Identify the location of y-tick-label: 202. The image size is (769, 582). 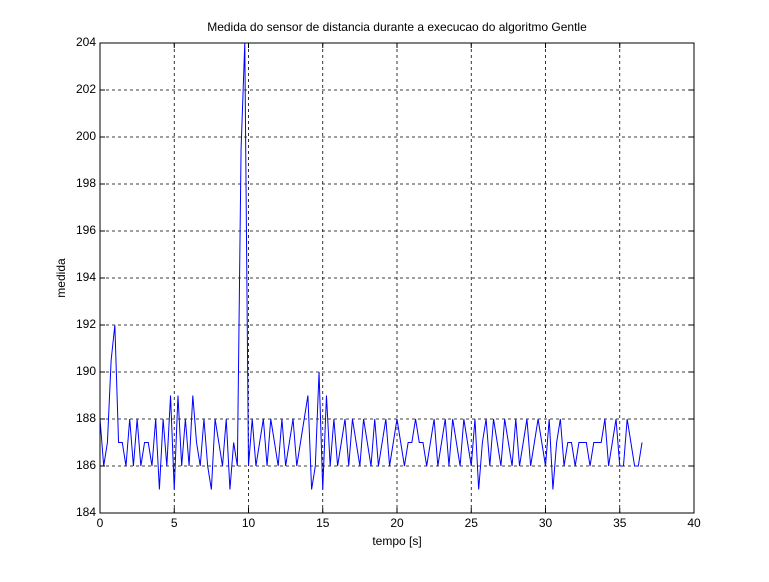
(86, 89).